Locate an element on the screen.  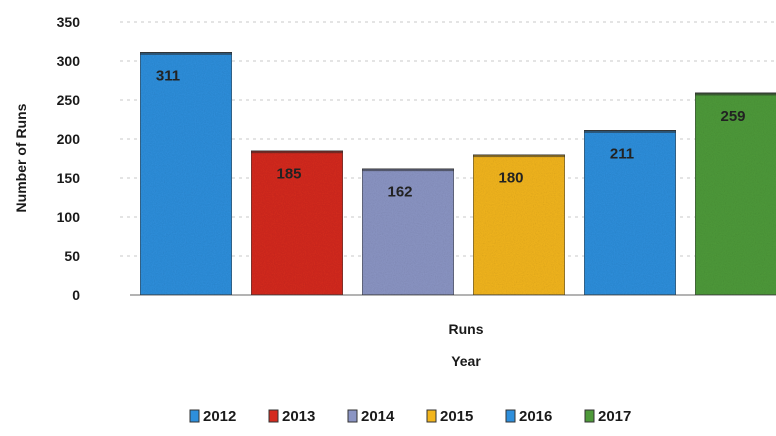
y-tick-label: 350 is located at coordinates (69, 22).